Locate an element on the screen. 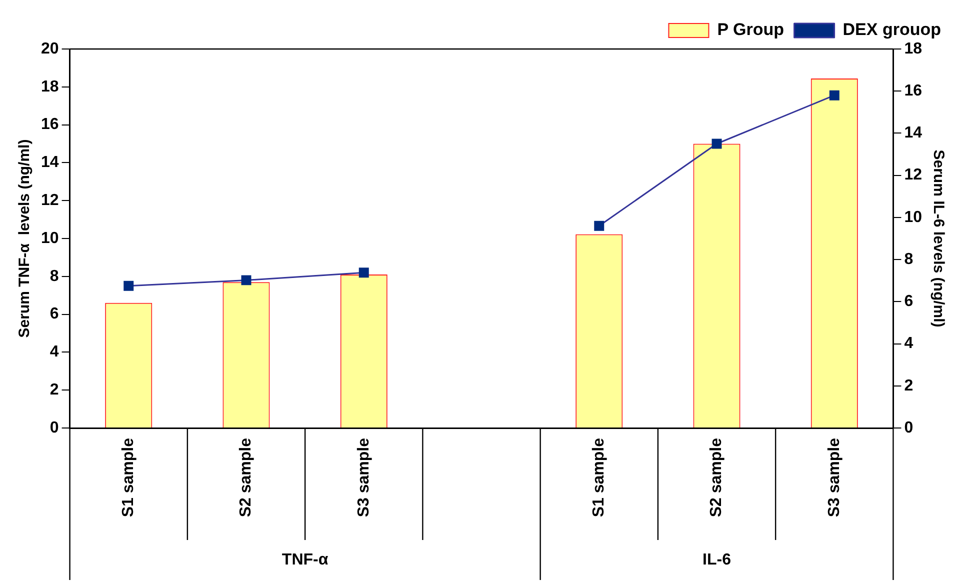  y2-tick-label: 16 is located at coordinates (913, 91).